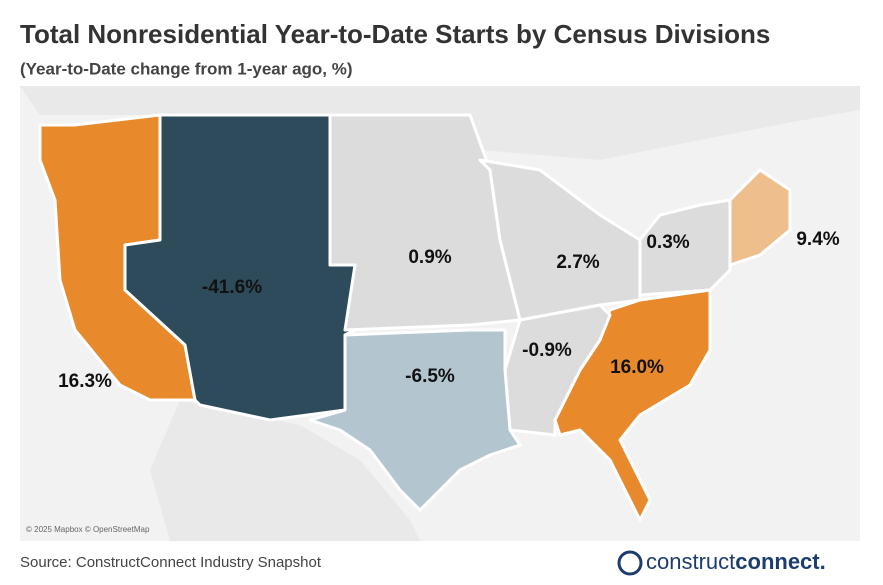  I want to click on attribution: © 2025 Mapbox © OpenStreetMap, so click(88, 529).